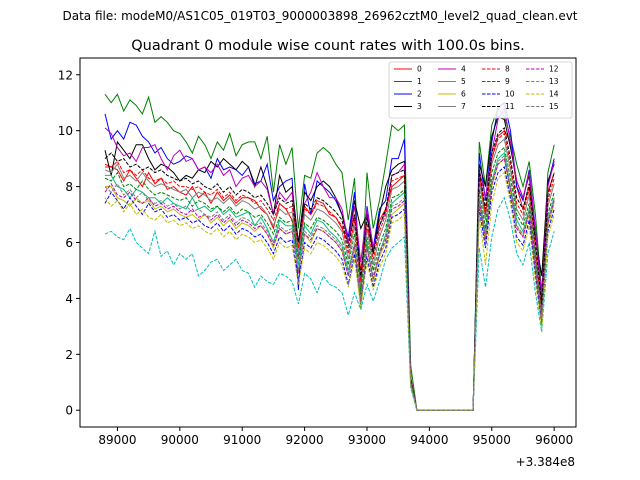 This screenshot has height=480, width=640. I want to click on legend-label-15: 15, so click(554, 106).